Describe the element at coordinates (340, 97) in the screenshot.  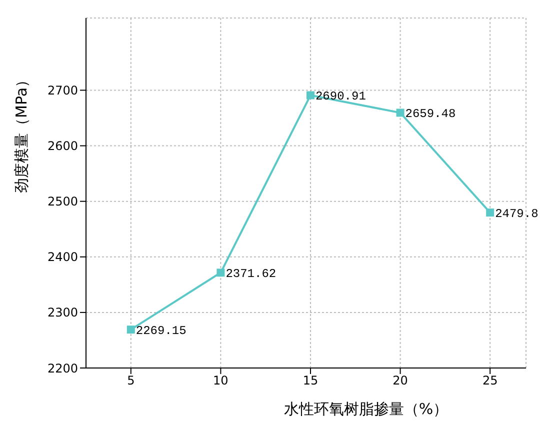
I see `data-label: 2690.91` at that location.